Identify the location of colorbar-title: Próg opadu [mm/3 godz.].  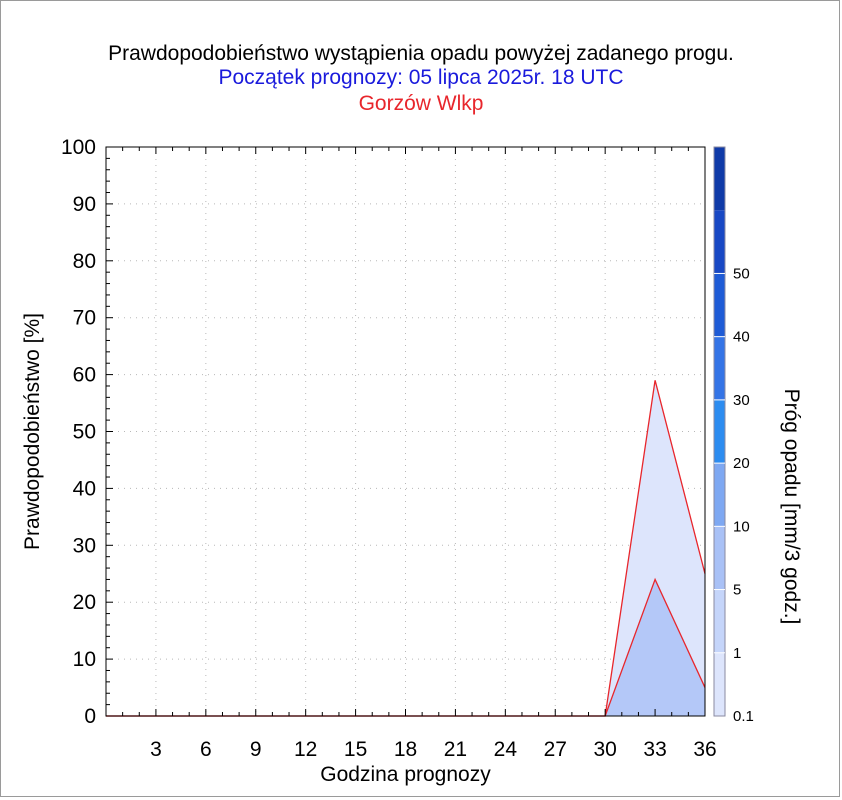
(791, 507).